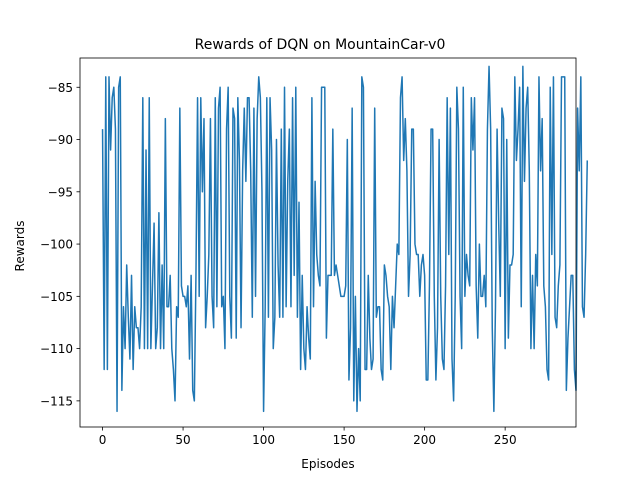 The image size is (640, 480). Describe the element at coordinates (320, 45) in the screenshot. I see `chart-title: Rewards of DQN on MountainCar-v0` at that location.